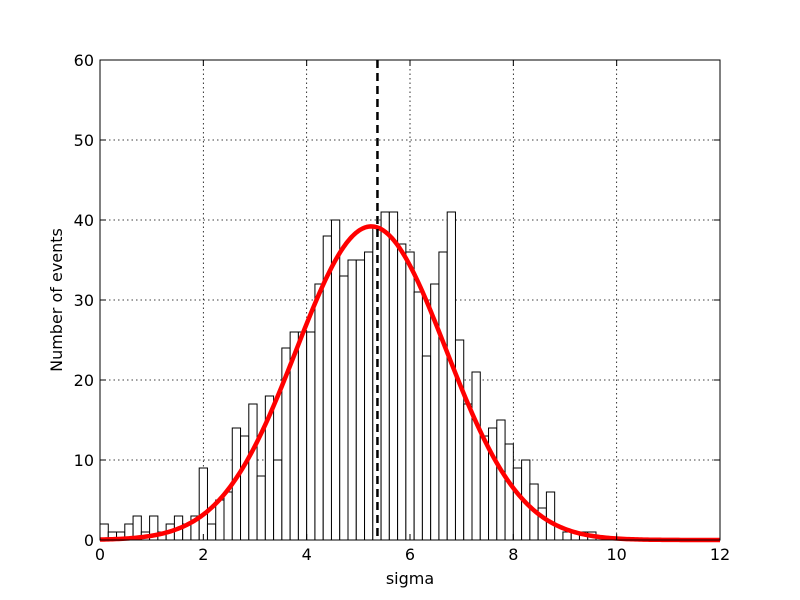 This screenshot has width=800, height=600. I want to click on x-tick-label: 0, so click(100, 554).